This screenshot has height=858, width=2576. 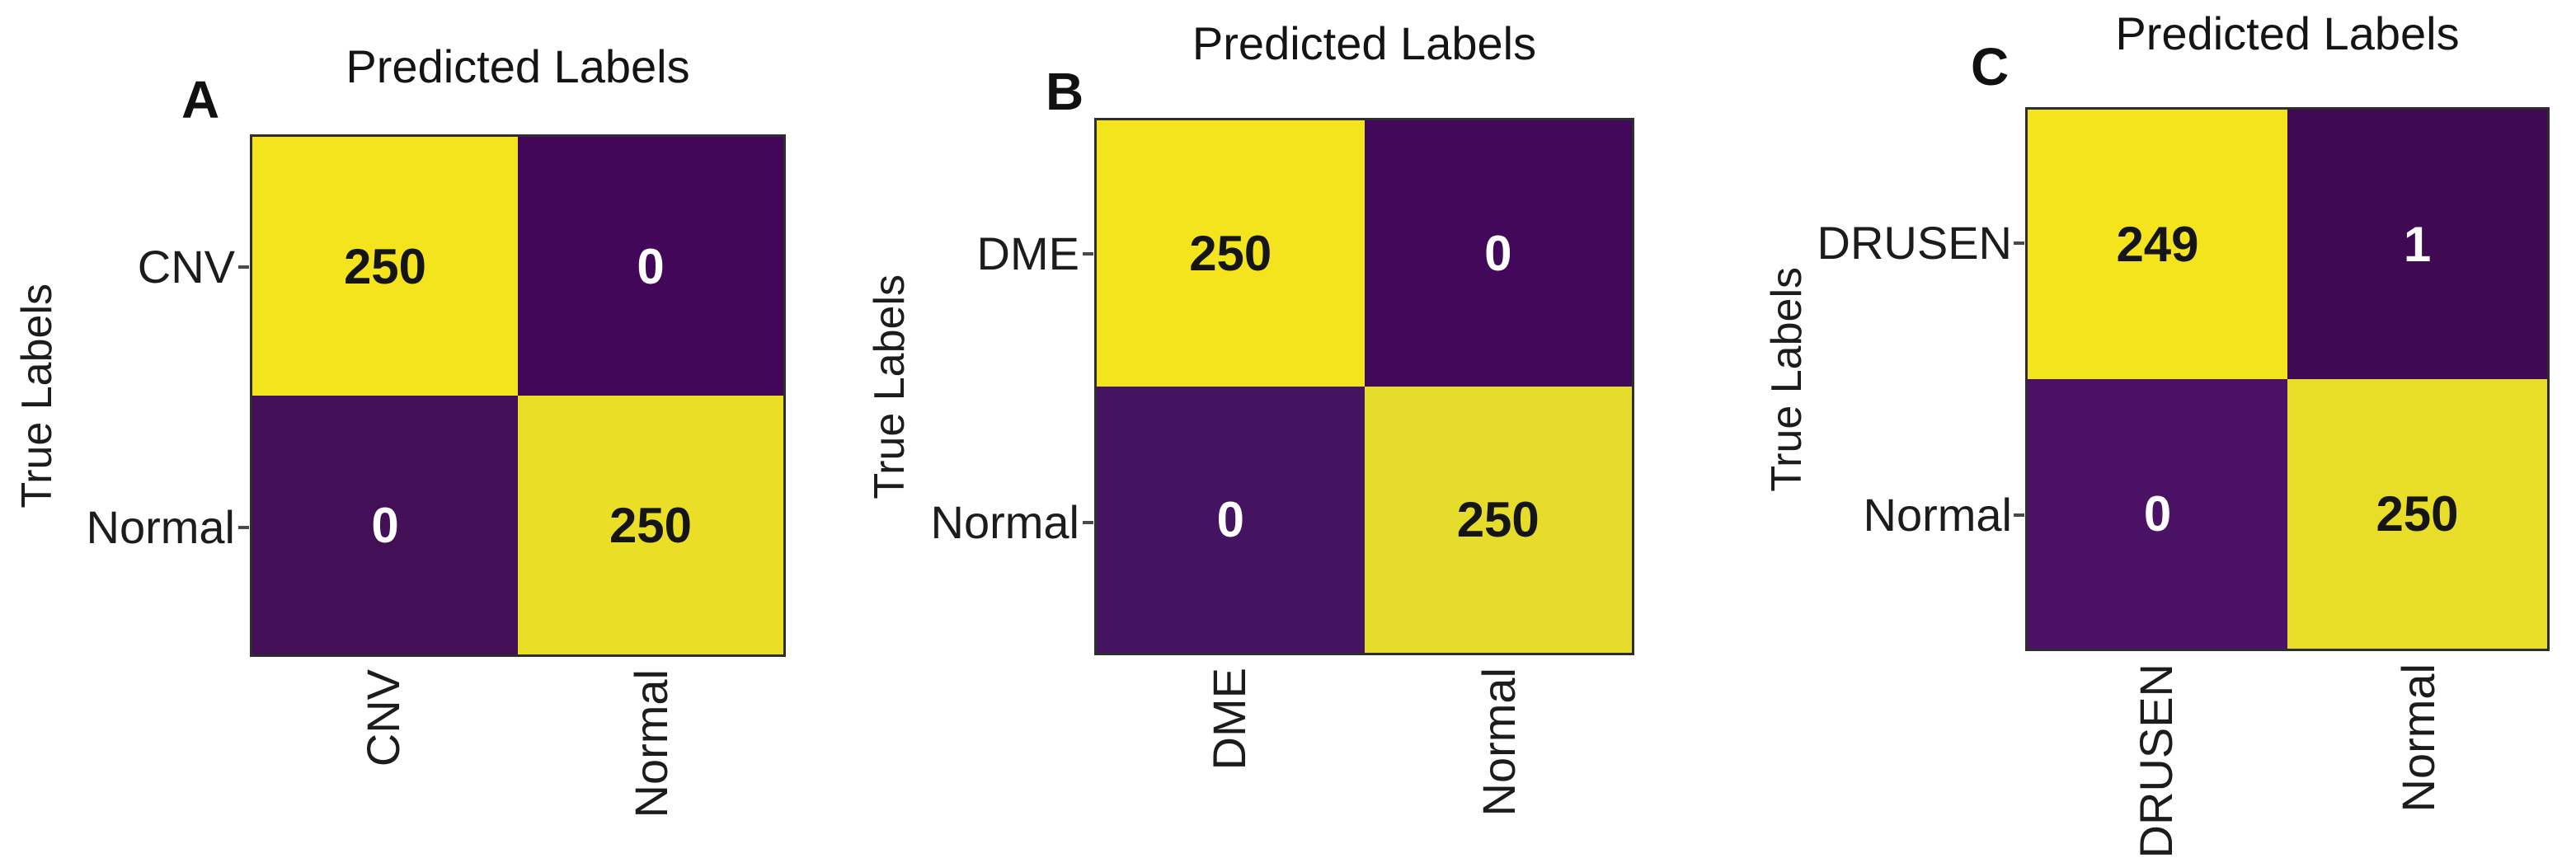 I want to click on row-tick-label-dme: DME, so click(x=1027, y=253).